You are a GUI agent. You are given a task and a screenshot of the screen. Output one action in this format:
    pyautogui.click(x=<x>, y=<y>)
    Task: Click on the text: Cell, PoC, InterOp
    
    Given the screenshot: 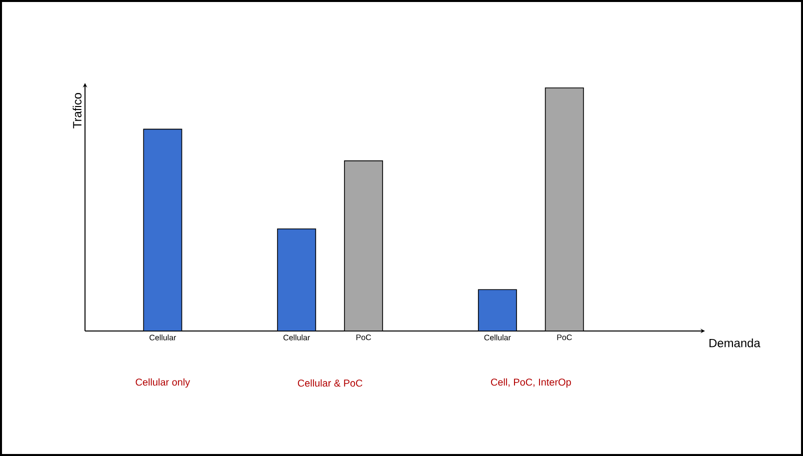 What is the action you would take?
    pyautogui.click(x=531, y=383)
    